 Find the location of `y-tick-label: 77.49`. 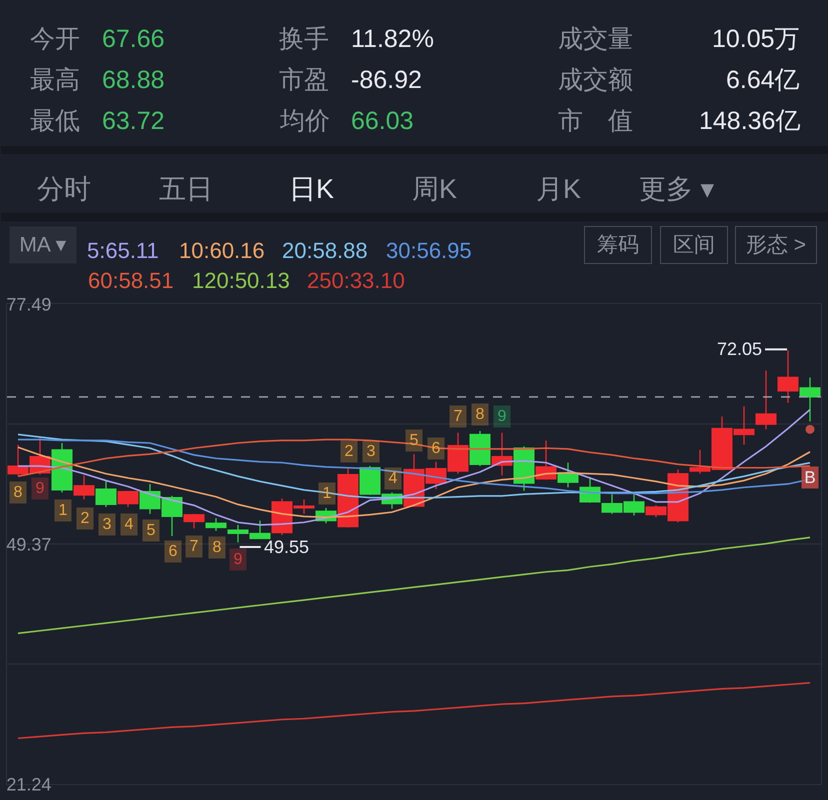

y-tick-label: 77.49 is located at coordinates (29, 304).